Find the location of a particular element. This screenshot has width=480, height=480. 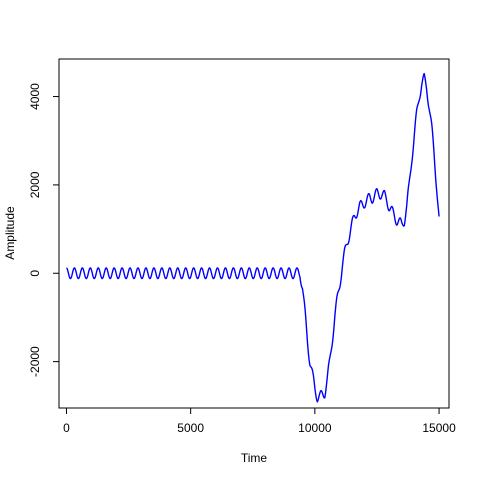

y-tick-label: 2000 is located at coordinates (35, 184).